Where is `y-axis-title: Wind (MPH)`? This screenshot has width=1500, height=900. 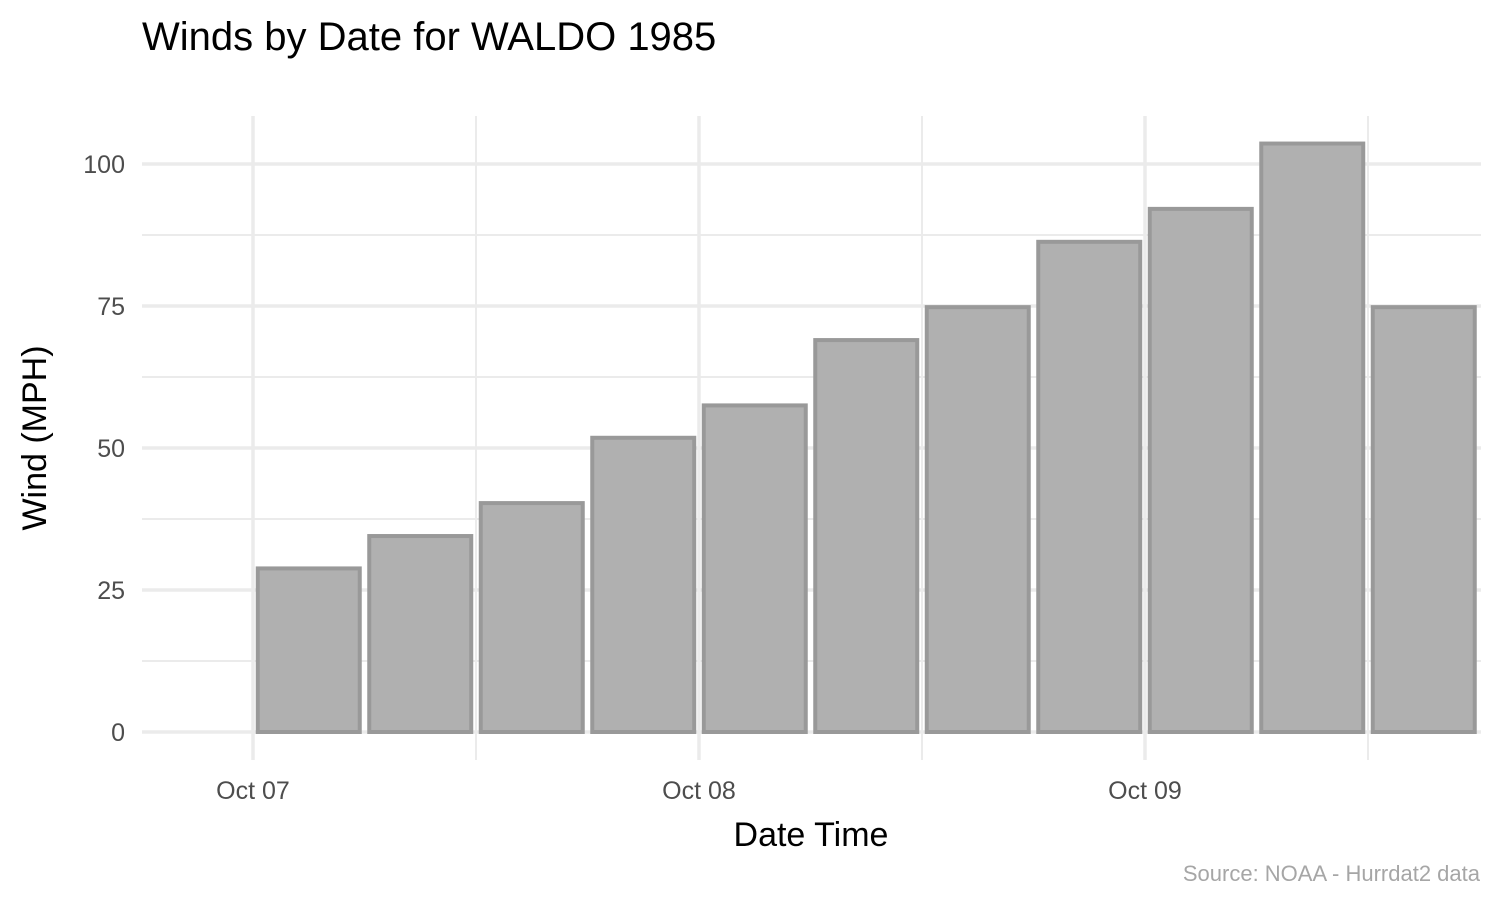
y-axis-title: Wind (MPH) is located at coordinates (35, 437).